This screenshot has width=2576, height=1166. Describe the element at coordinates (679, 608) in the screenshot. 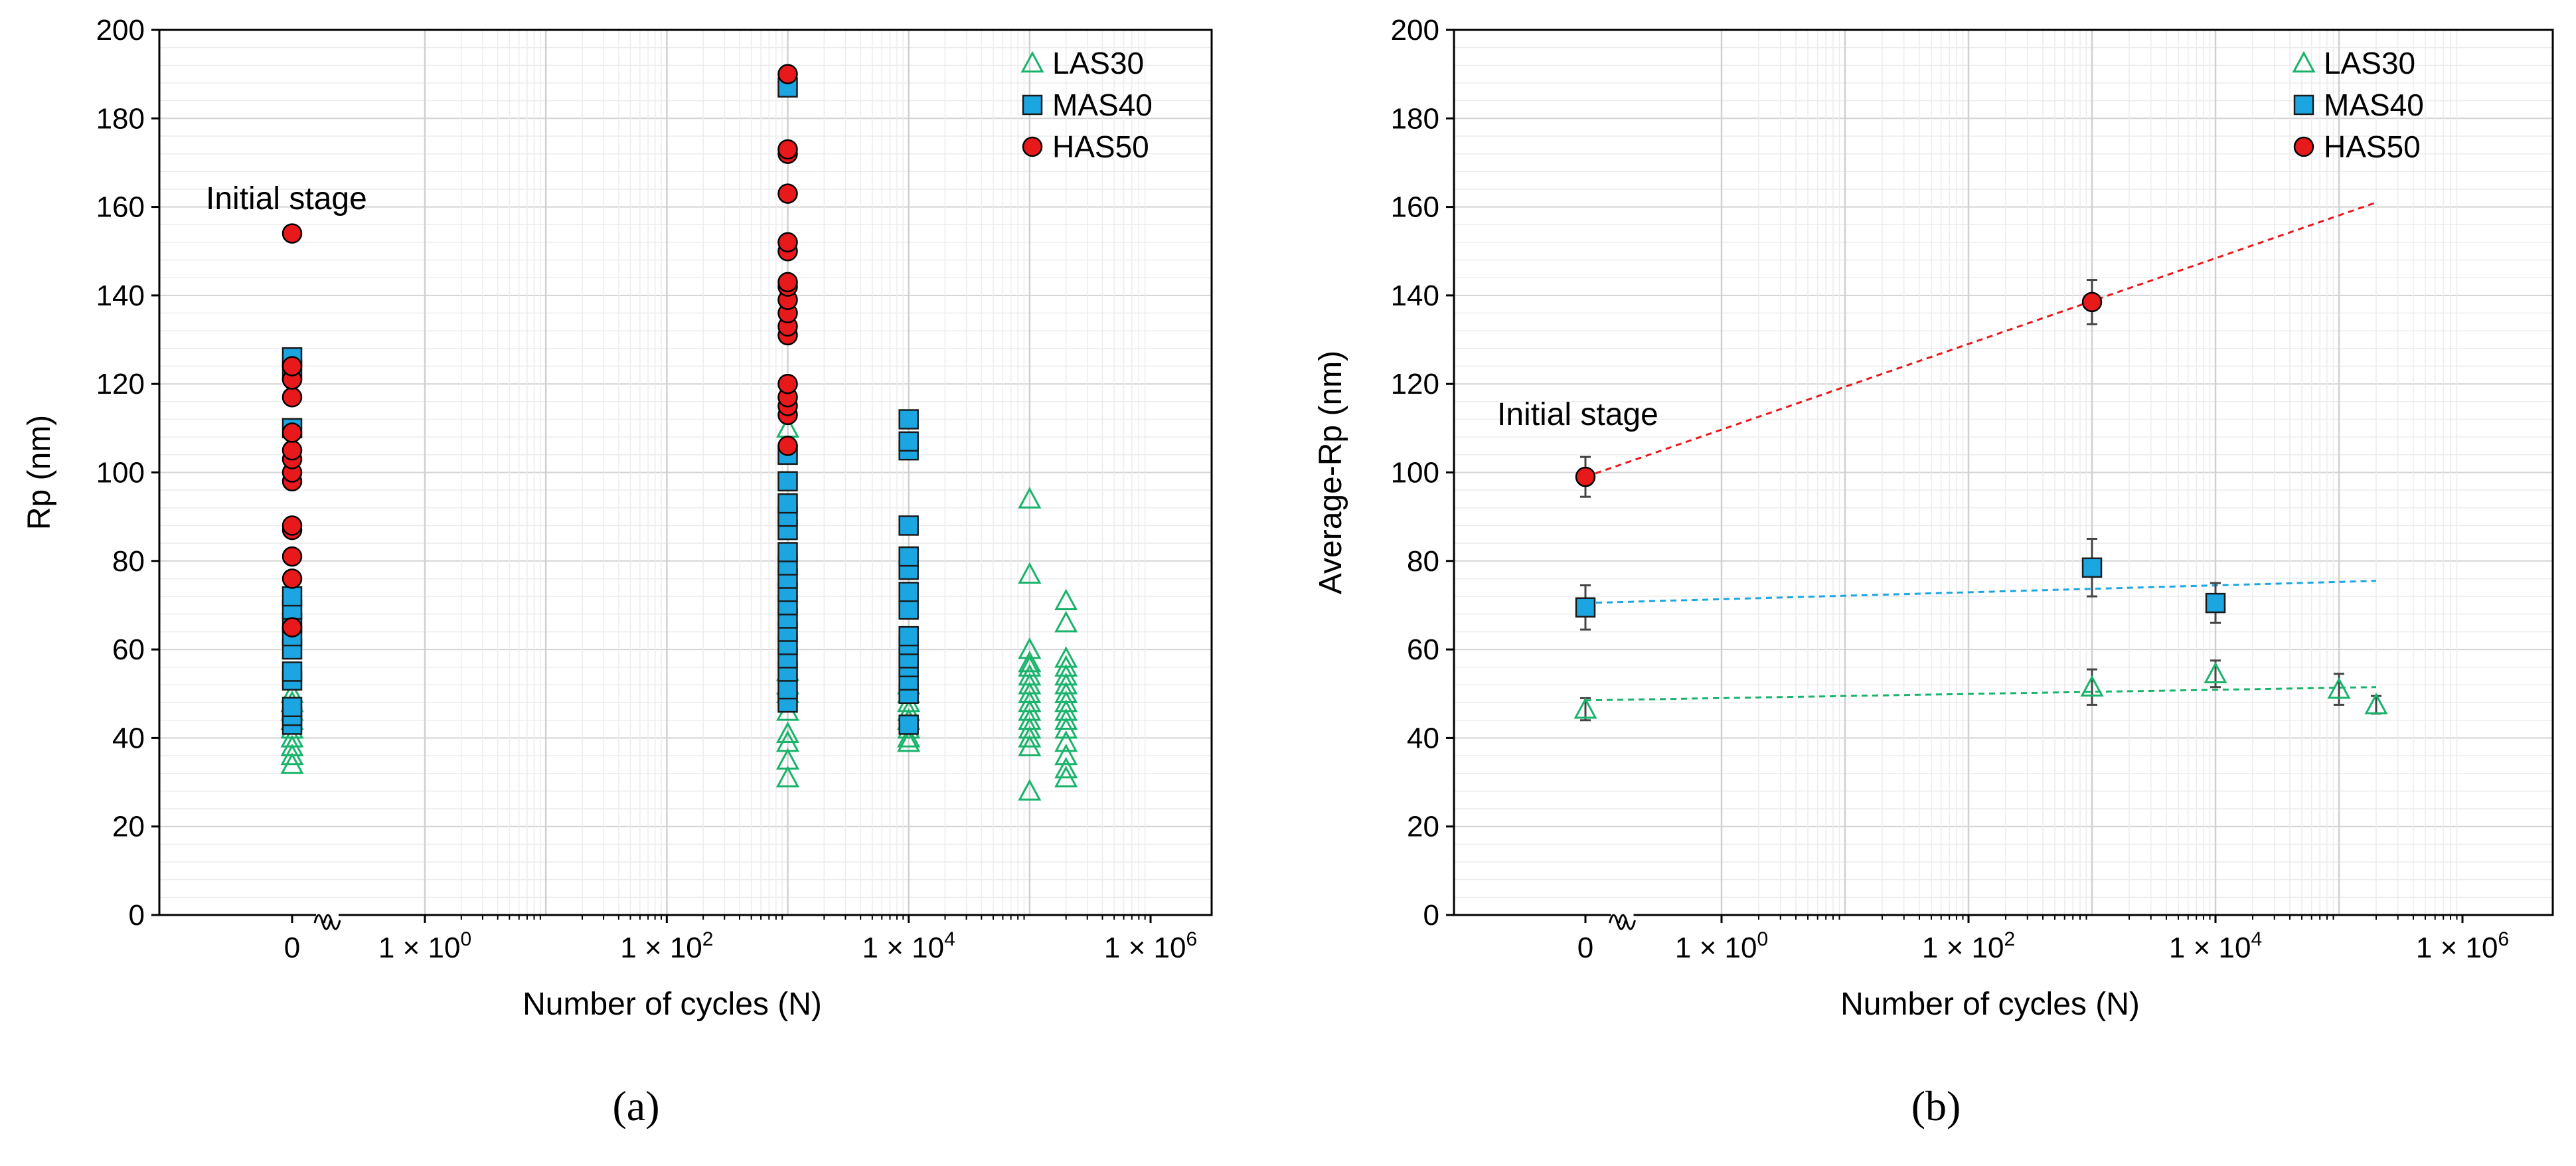

I see `series-las30` at that location.